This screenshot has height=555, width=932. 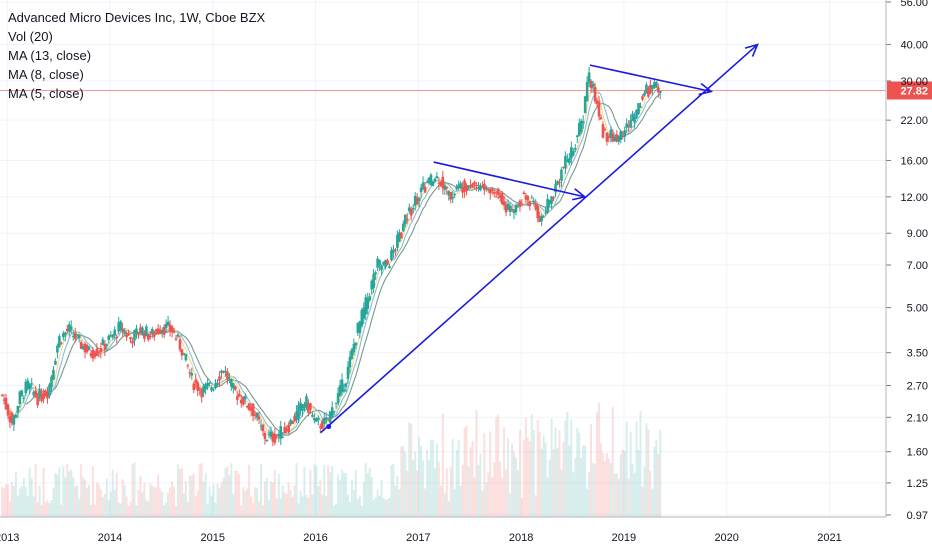 What do you see at coordinates (46, 74) in the screenshot?
I see `indicator-ma8: MA (8, close)` at bounding box center [46, 74].